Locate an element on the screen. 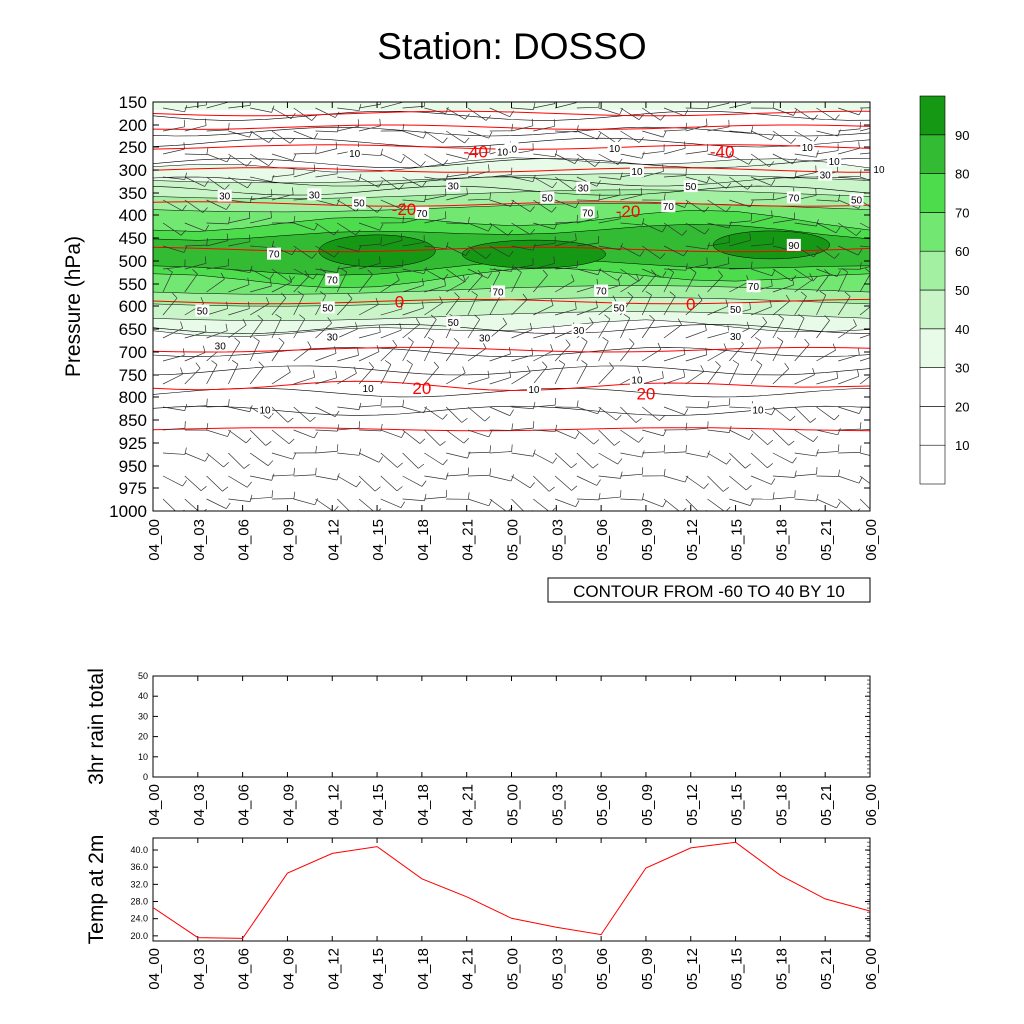  humidity-core is located at coordinates (533, 254).